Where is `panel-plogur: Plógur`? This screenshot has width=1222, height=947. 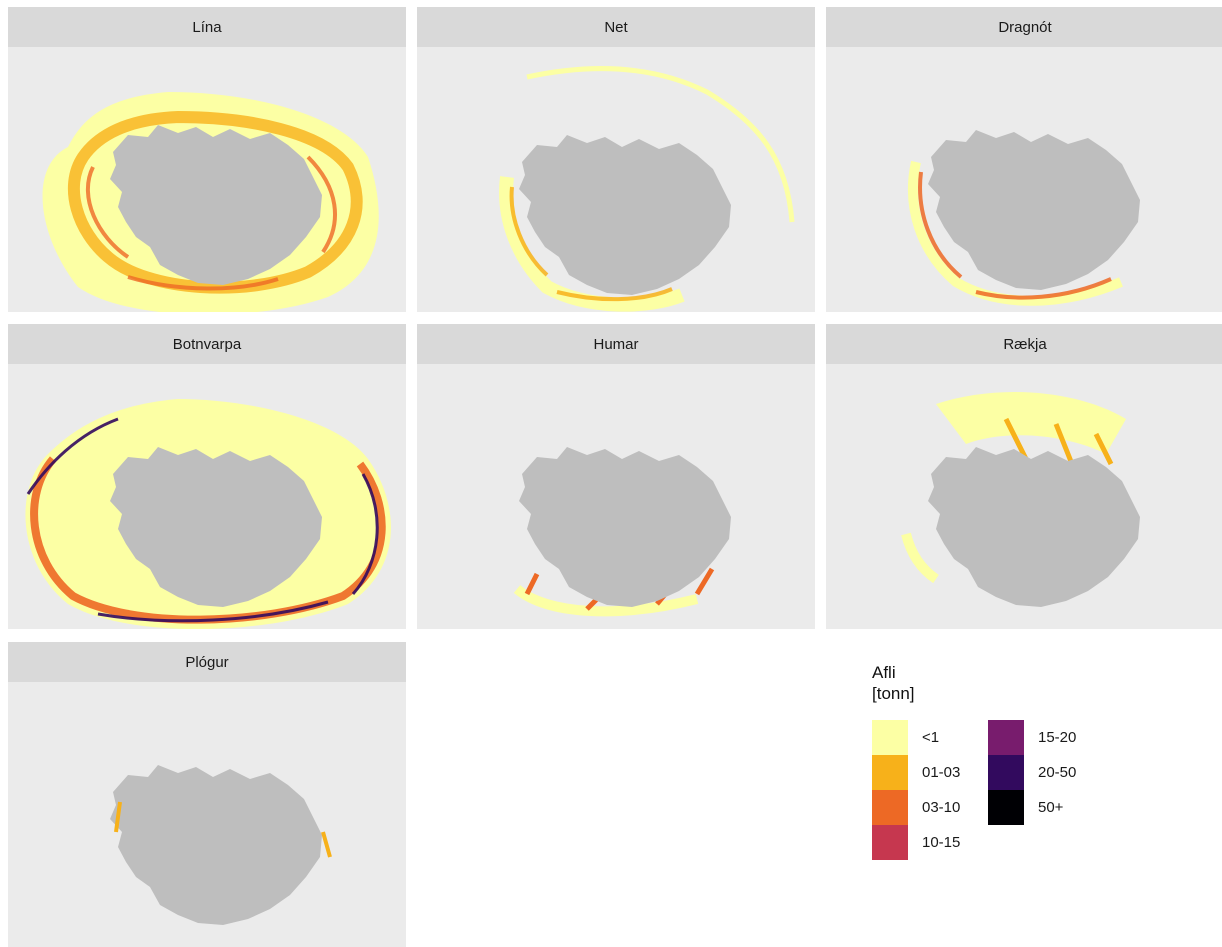 panel-plogur: Plógur is located at coordinates (207, 794).